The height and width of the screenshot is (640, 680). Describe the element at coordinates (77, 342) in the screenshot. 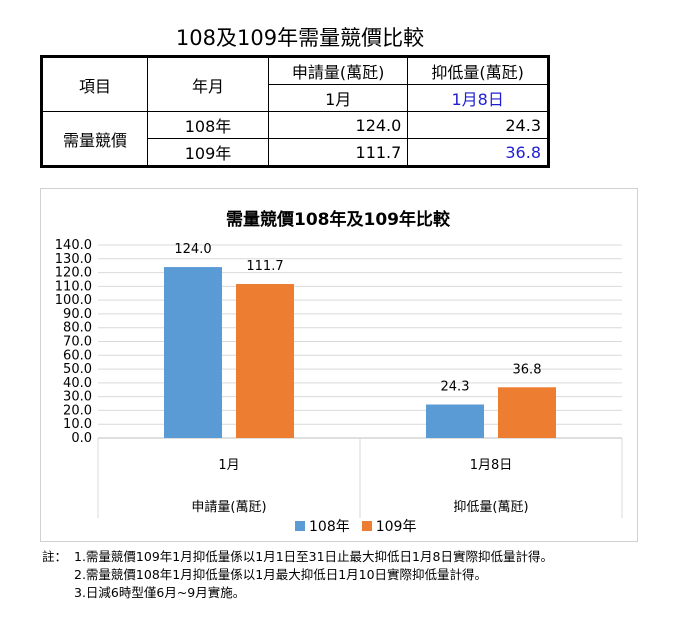

I see `y-tick-label: 70.0` at that location.